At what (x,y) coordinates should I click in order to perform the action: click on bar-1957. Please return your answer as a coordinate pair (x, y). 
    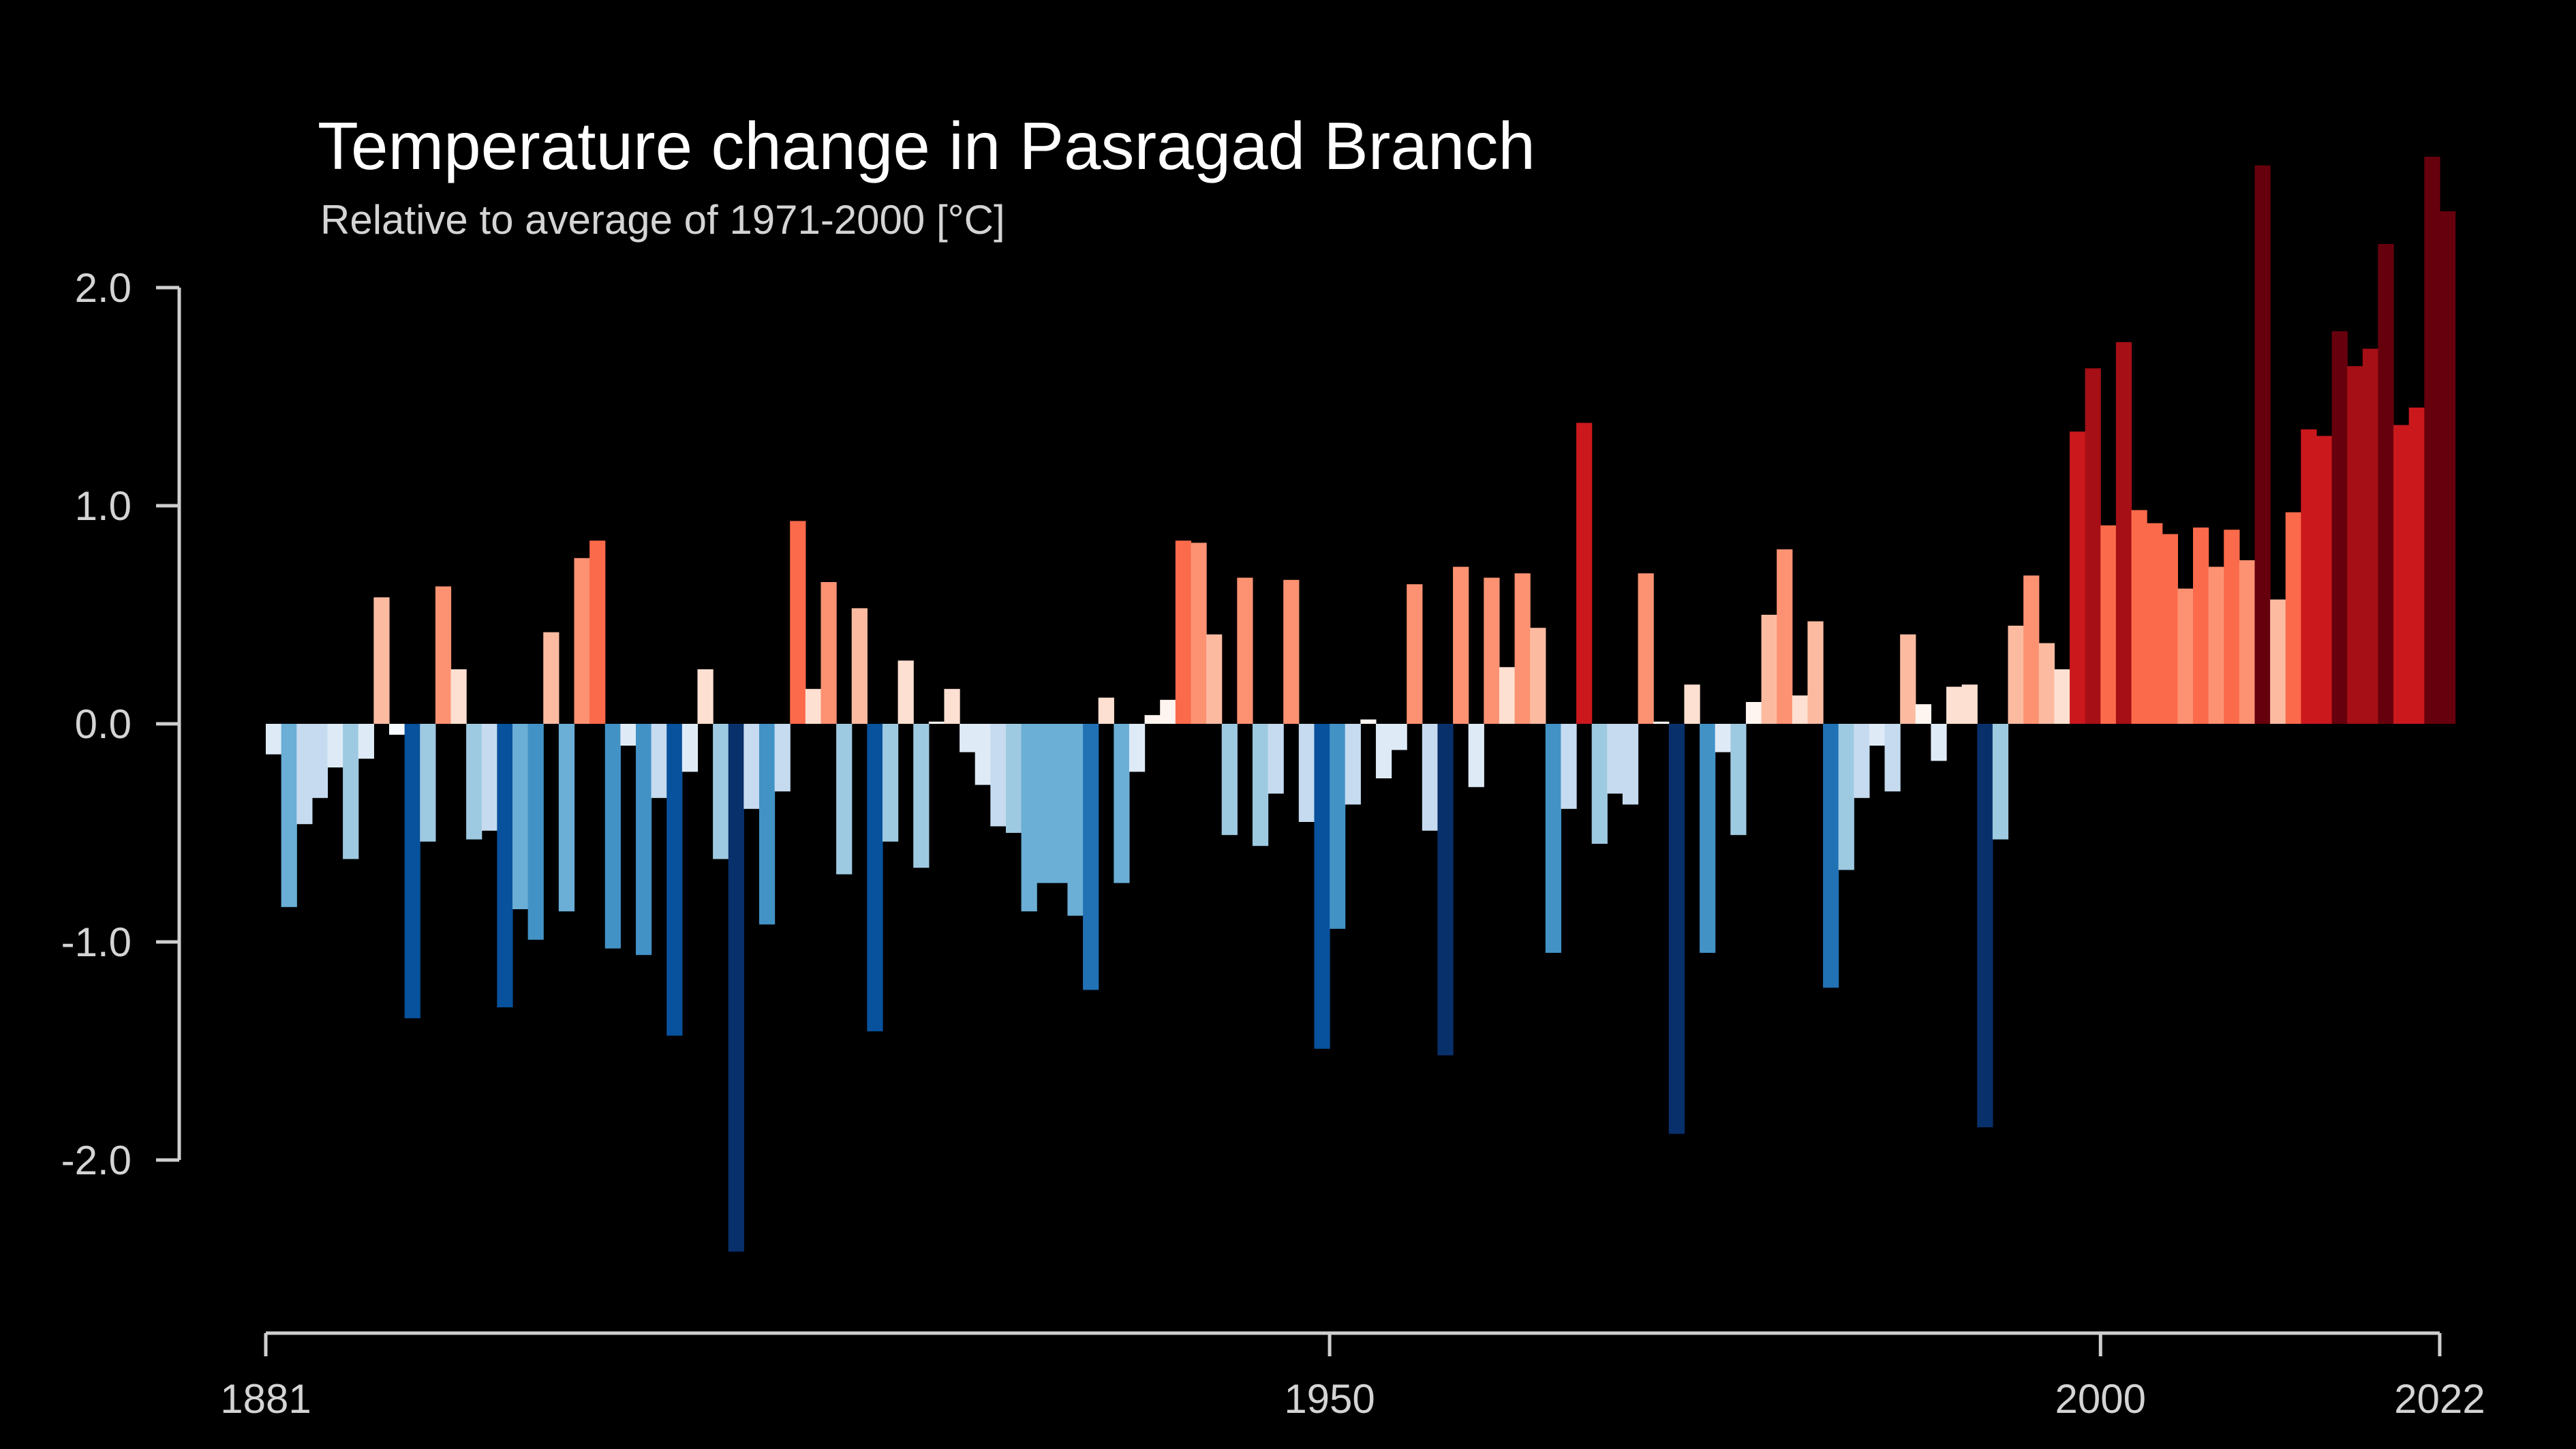
    Looking at the image, I should click on (1445, 890).